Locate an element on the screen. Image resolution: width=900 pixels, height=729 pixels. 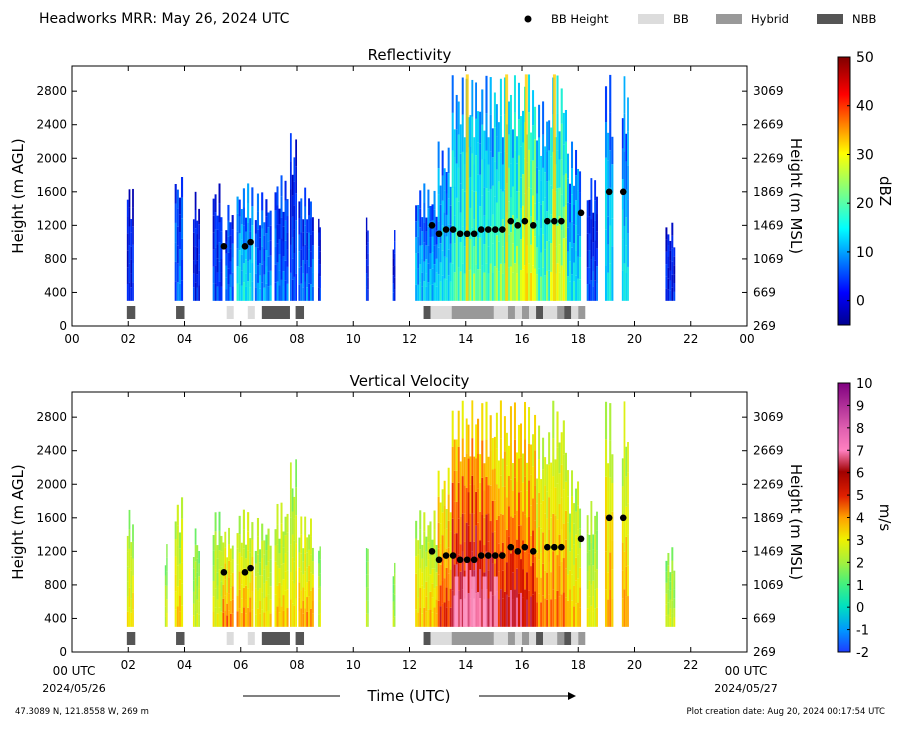
colorbar-tick-label: 3 is located at coordinates (860, 541).